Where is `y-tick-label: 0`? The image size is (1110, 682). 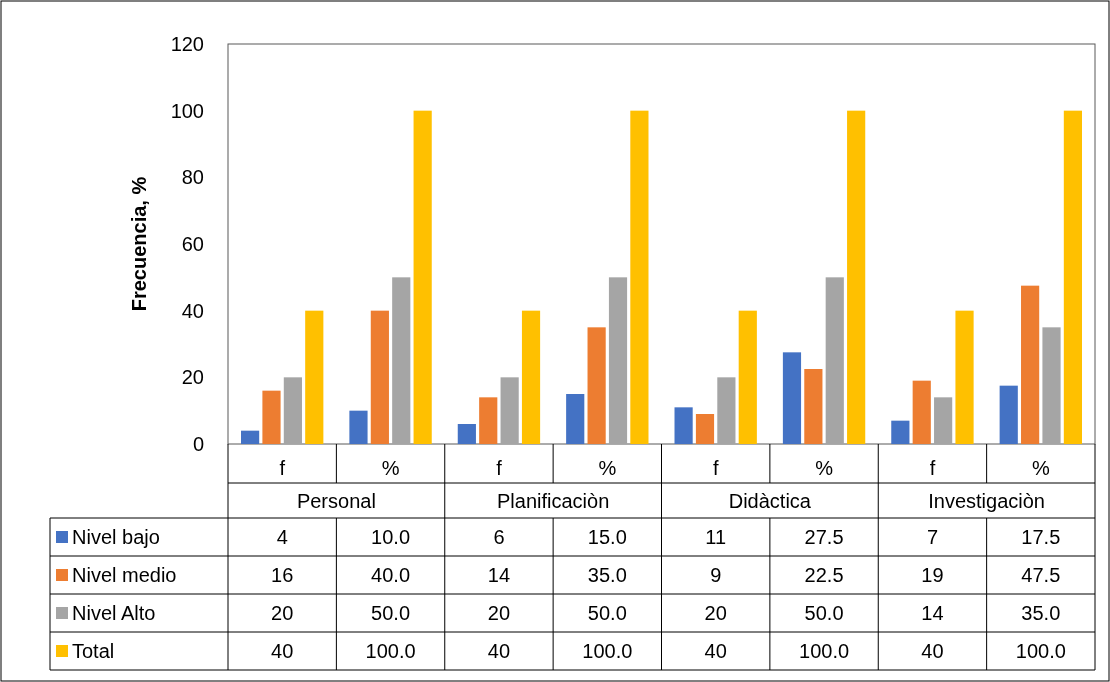
y-tick-label: 0 is located at coordinates (198, 444).